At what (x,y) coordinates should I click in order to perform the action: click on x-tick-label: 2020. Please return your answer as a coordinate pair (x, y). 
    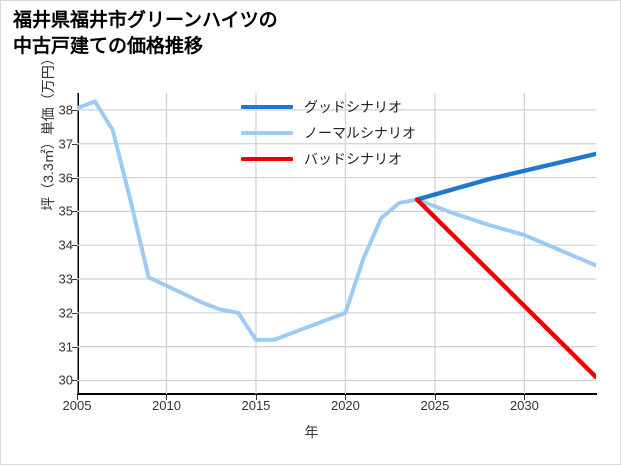
    Looking at the image, I should click on (345, 405).